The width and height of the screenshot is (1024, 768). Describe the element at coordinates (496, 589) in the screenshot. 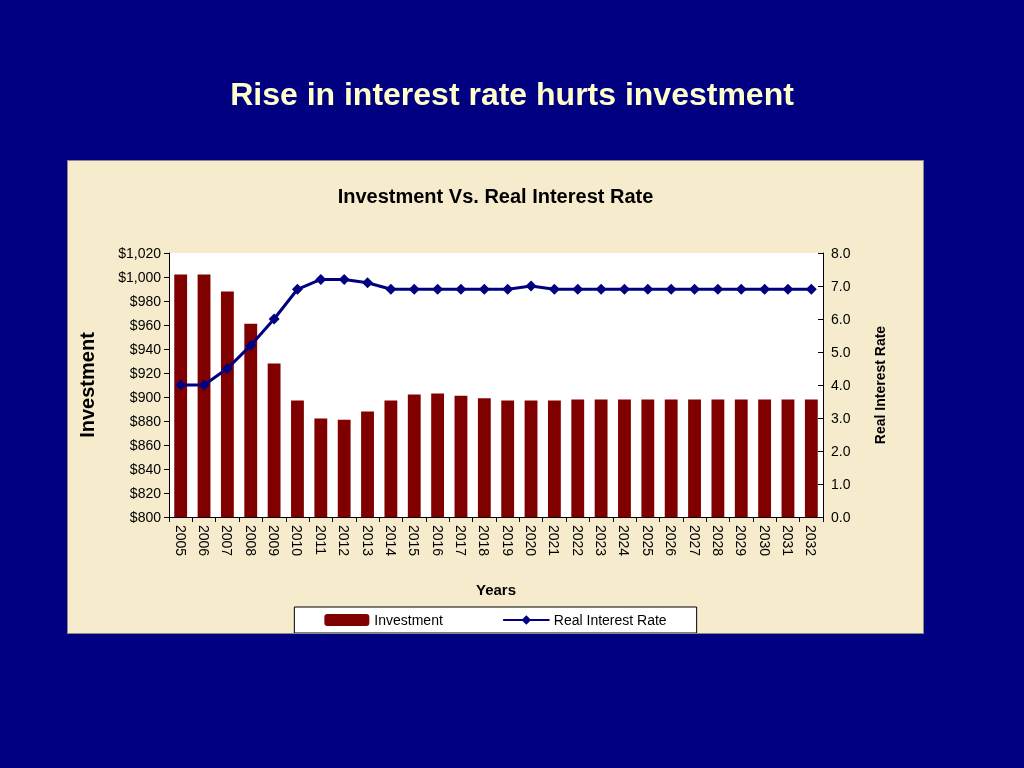

I see `x-axis-title: Years` at that location.